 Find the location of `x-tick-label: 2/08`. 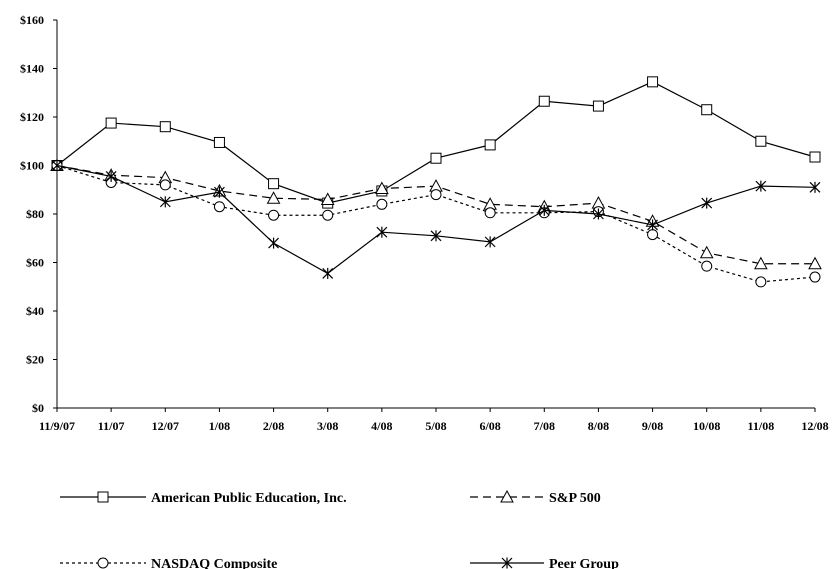

x-tick-label: 2/08 is located at coordinates (273, 426).